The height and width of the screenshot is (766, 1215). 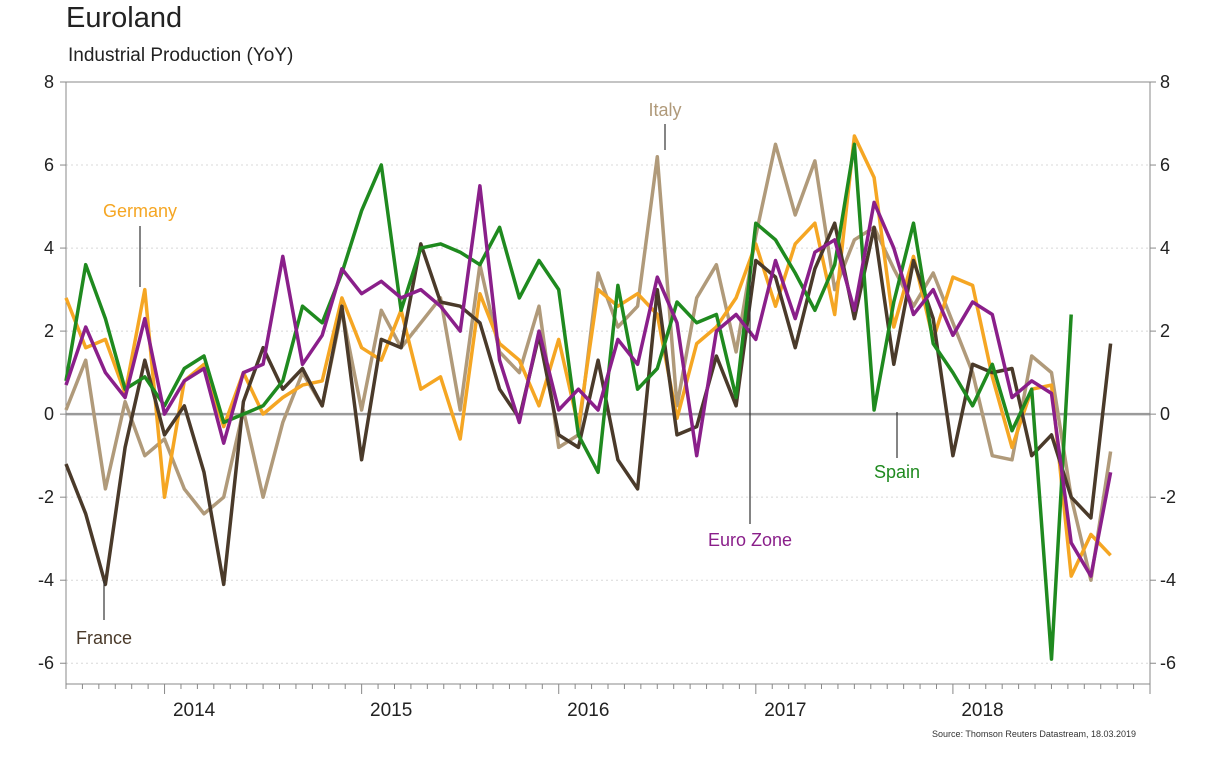 What do you see at coordinates (49, 82) in the screenshot?
I see `y-tick-label: 8` at bounding box center [49, 82].